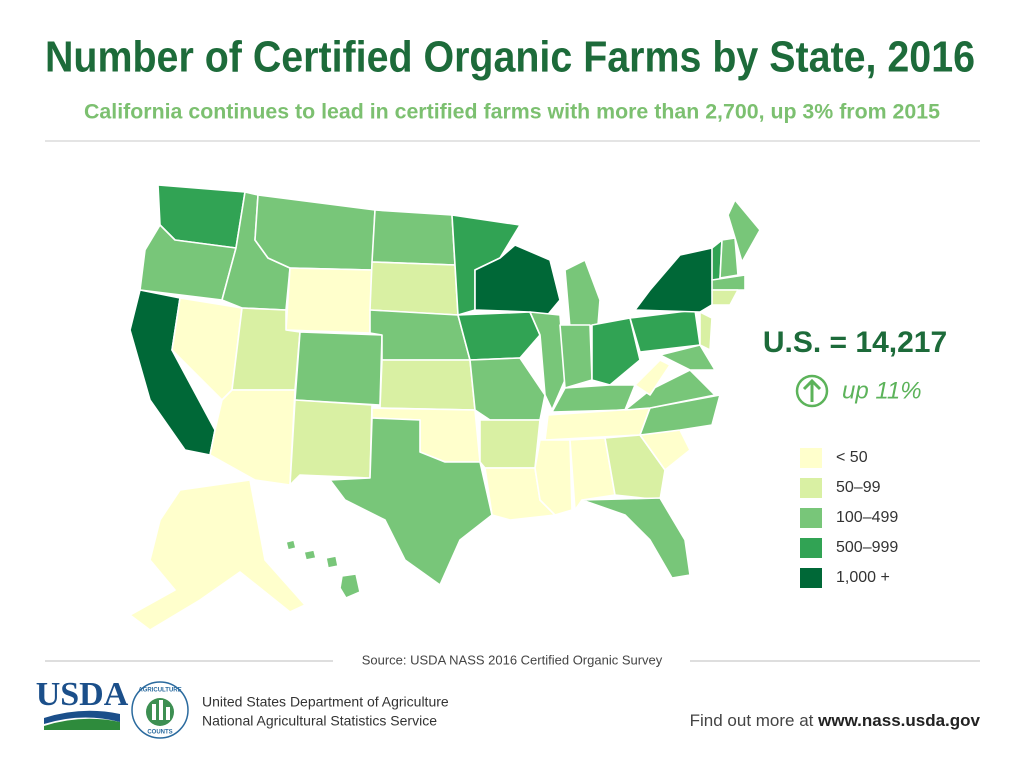  Describe the element at coordinates (858, 487) in the screenshot. I see `legend-label: 50–99` at that location.